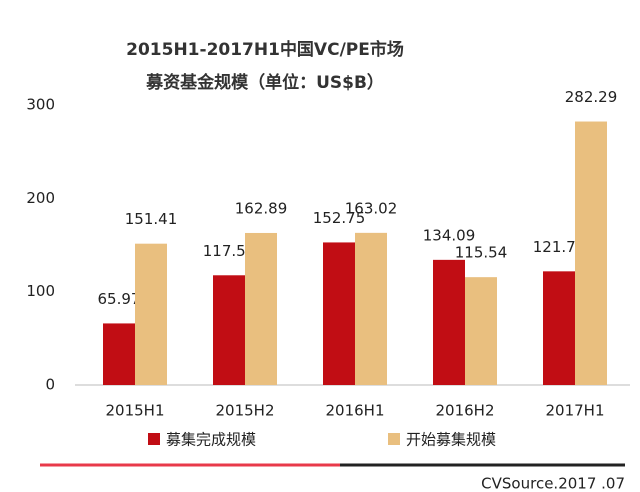 The image size is (640, 492). What do you see at coordinates (451, 440) in the screenshot?
I see `legend-label: 开始募集规模` at bounding box center [451, 440].